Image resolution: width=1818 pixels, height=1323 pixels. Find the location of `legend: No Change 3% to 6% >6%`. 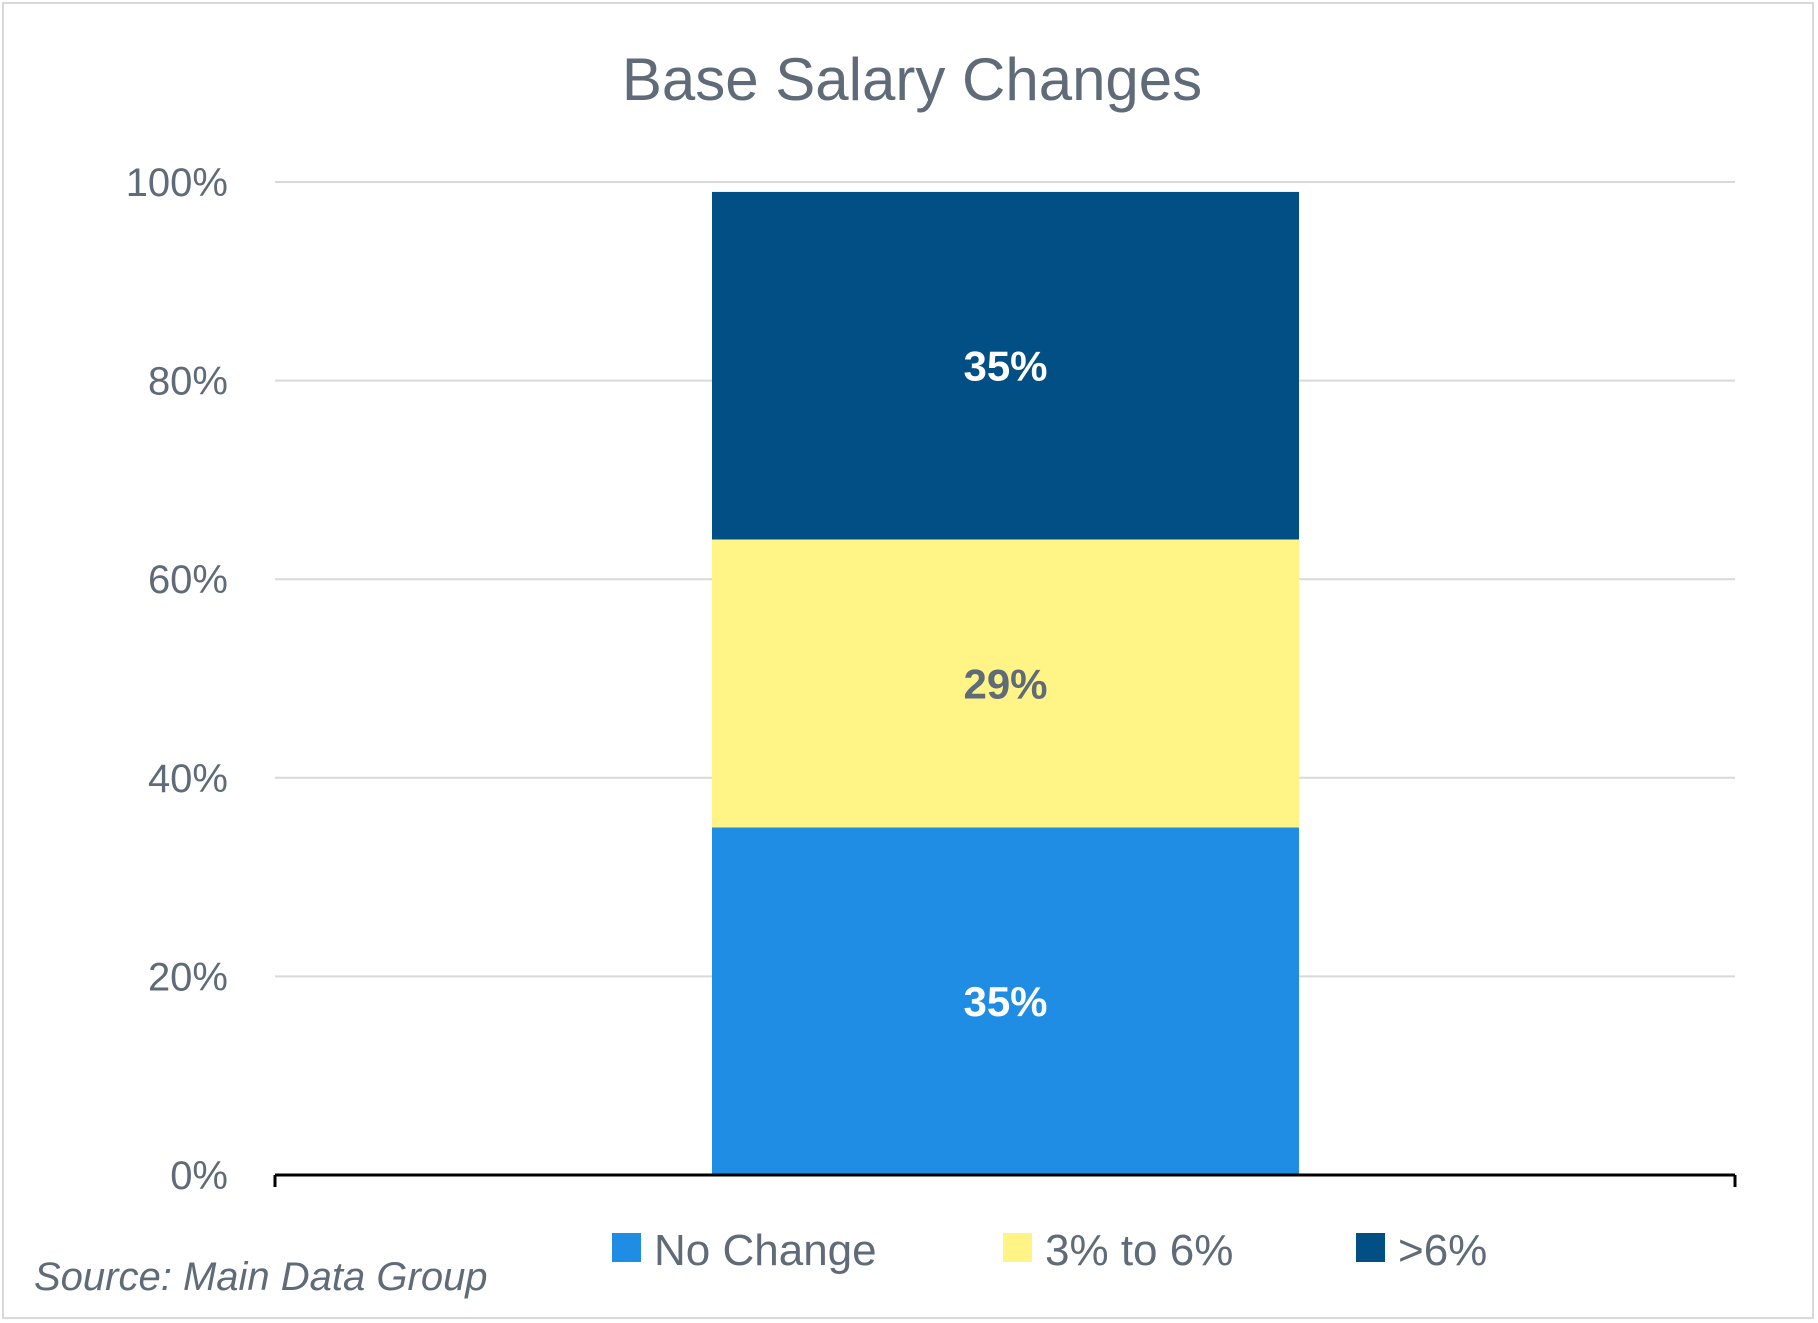

legend: No Change 3% to 6% >6% is located at coordinates (1049, 1250).